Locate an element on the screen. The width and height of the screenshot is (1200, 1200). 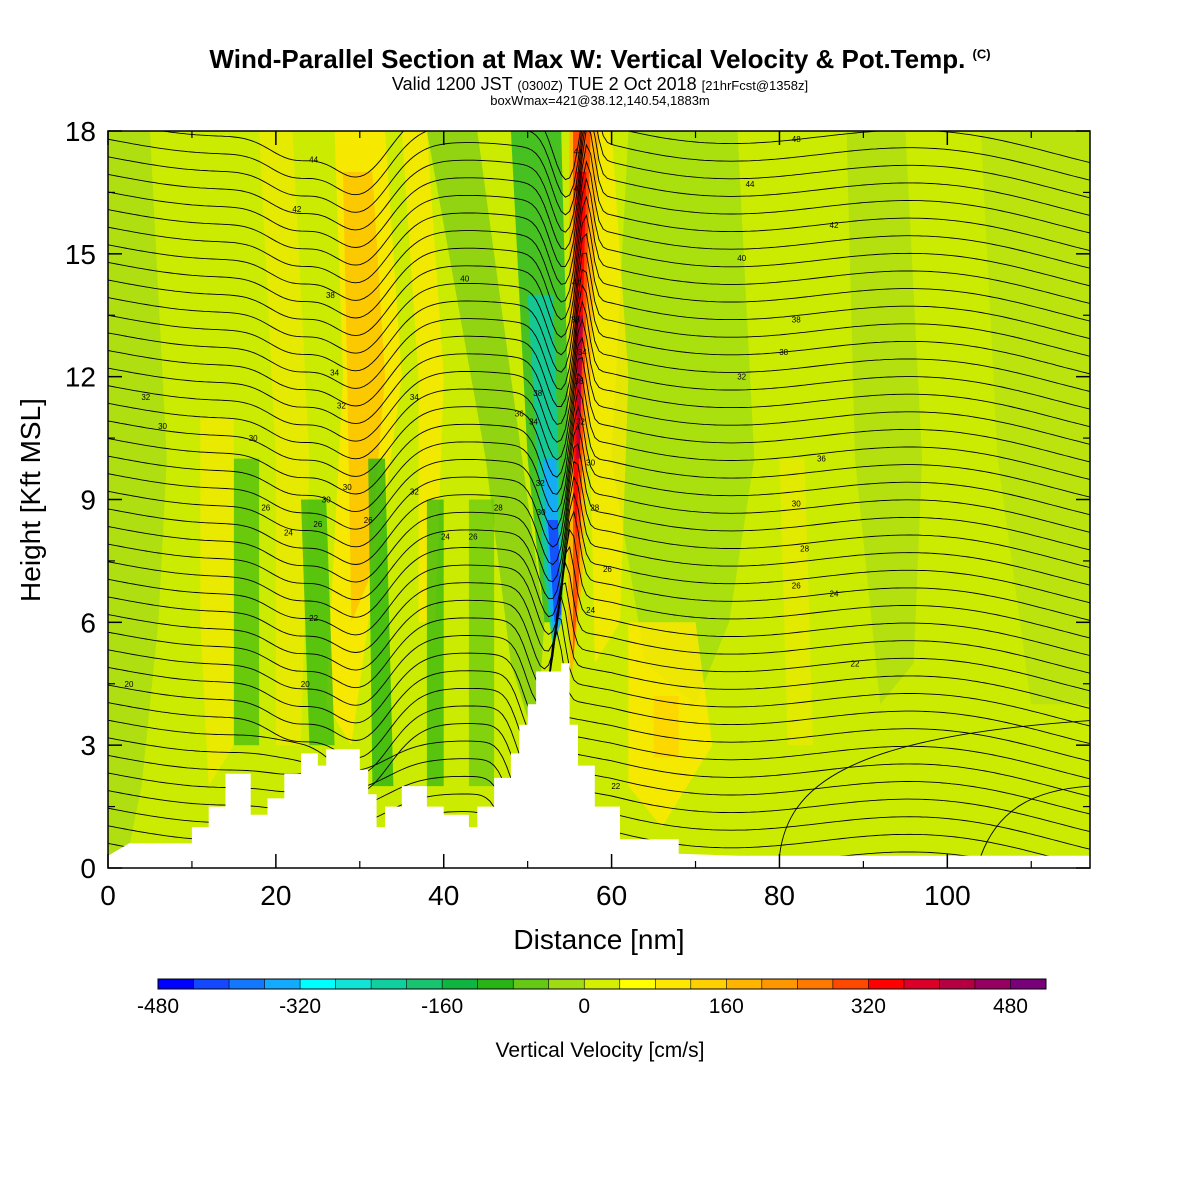
terrain-profile is located at coordinates (599, 765).